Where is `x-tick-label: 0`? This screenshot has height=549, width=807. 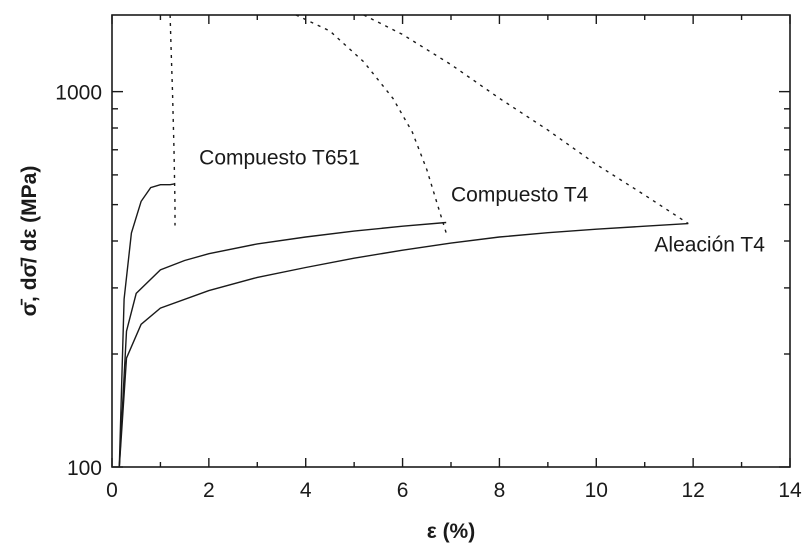
x-tick-label: 0 is located at coordinates (112, 490).